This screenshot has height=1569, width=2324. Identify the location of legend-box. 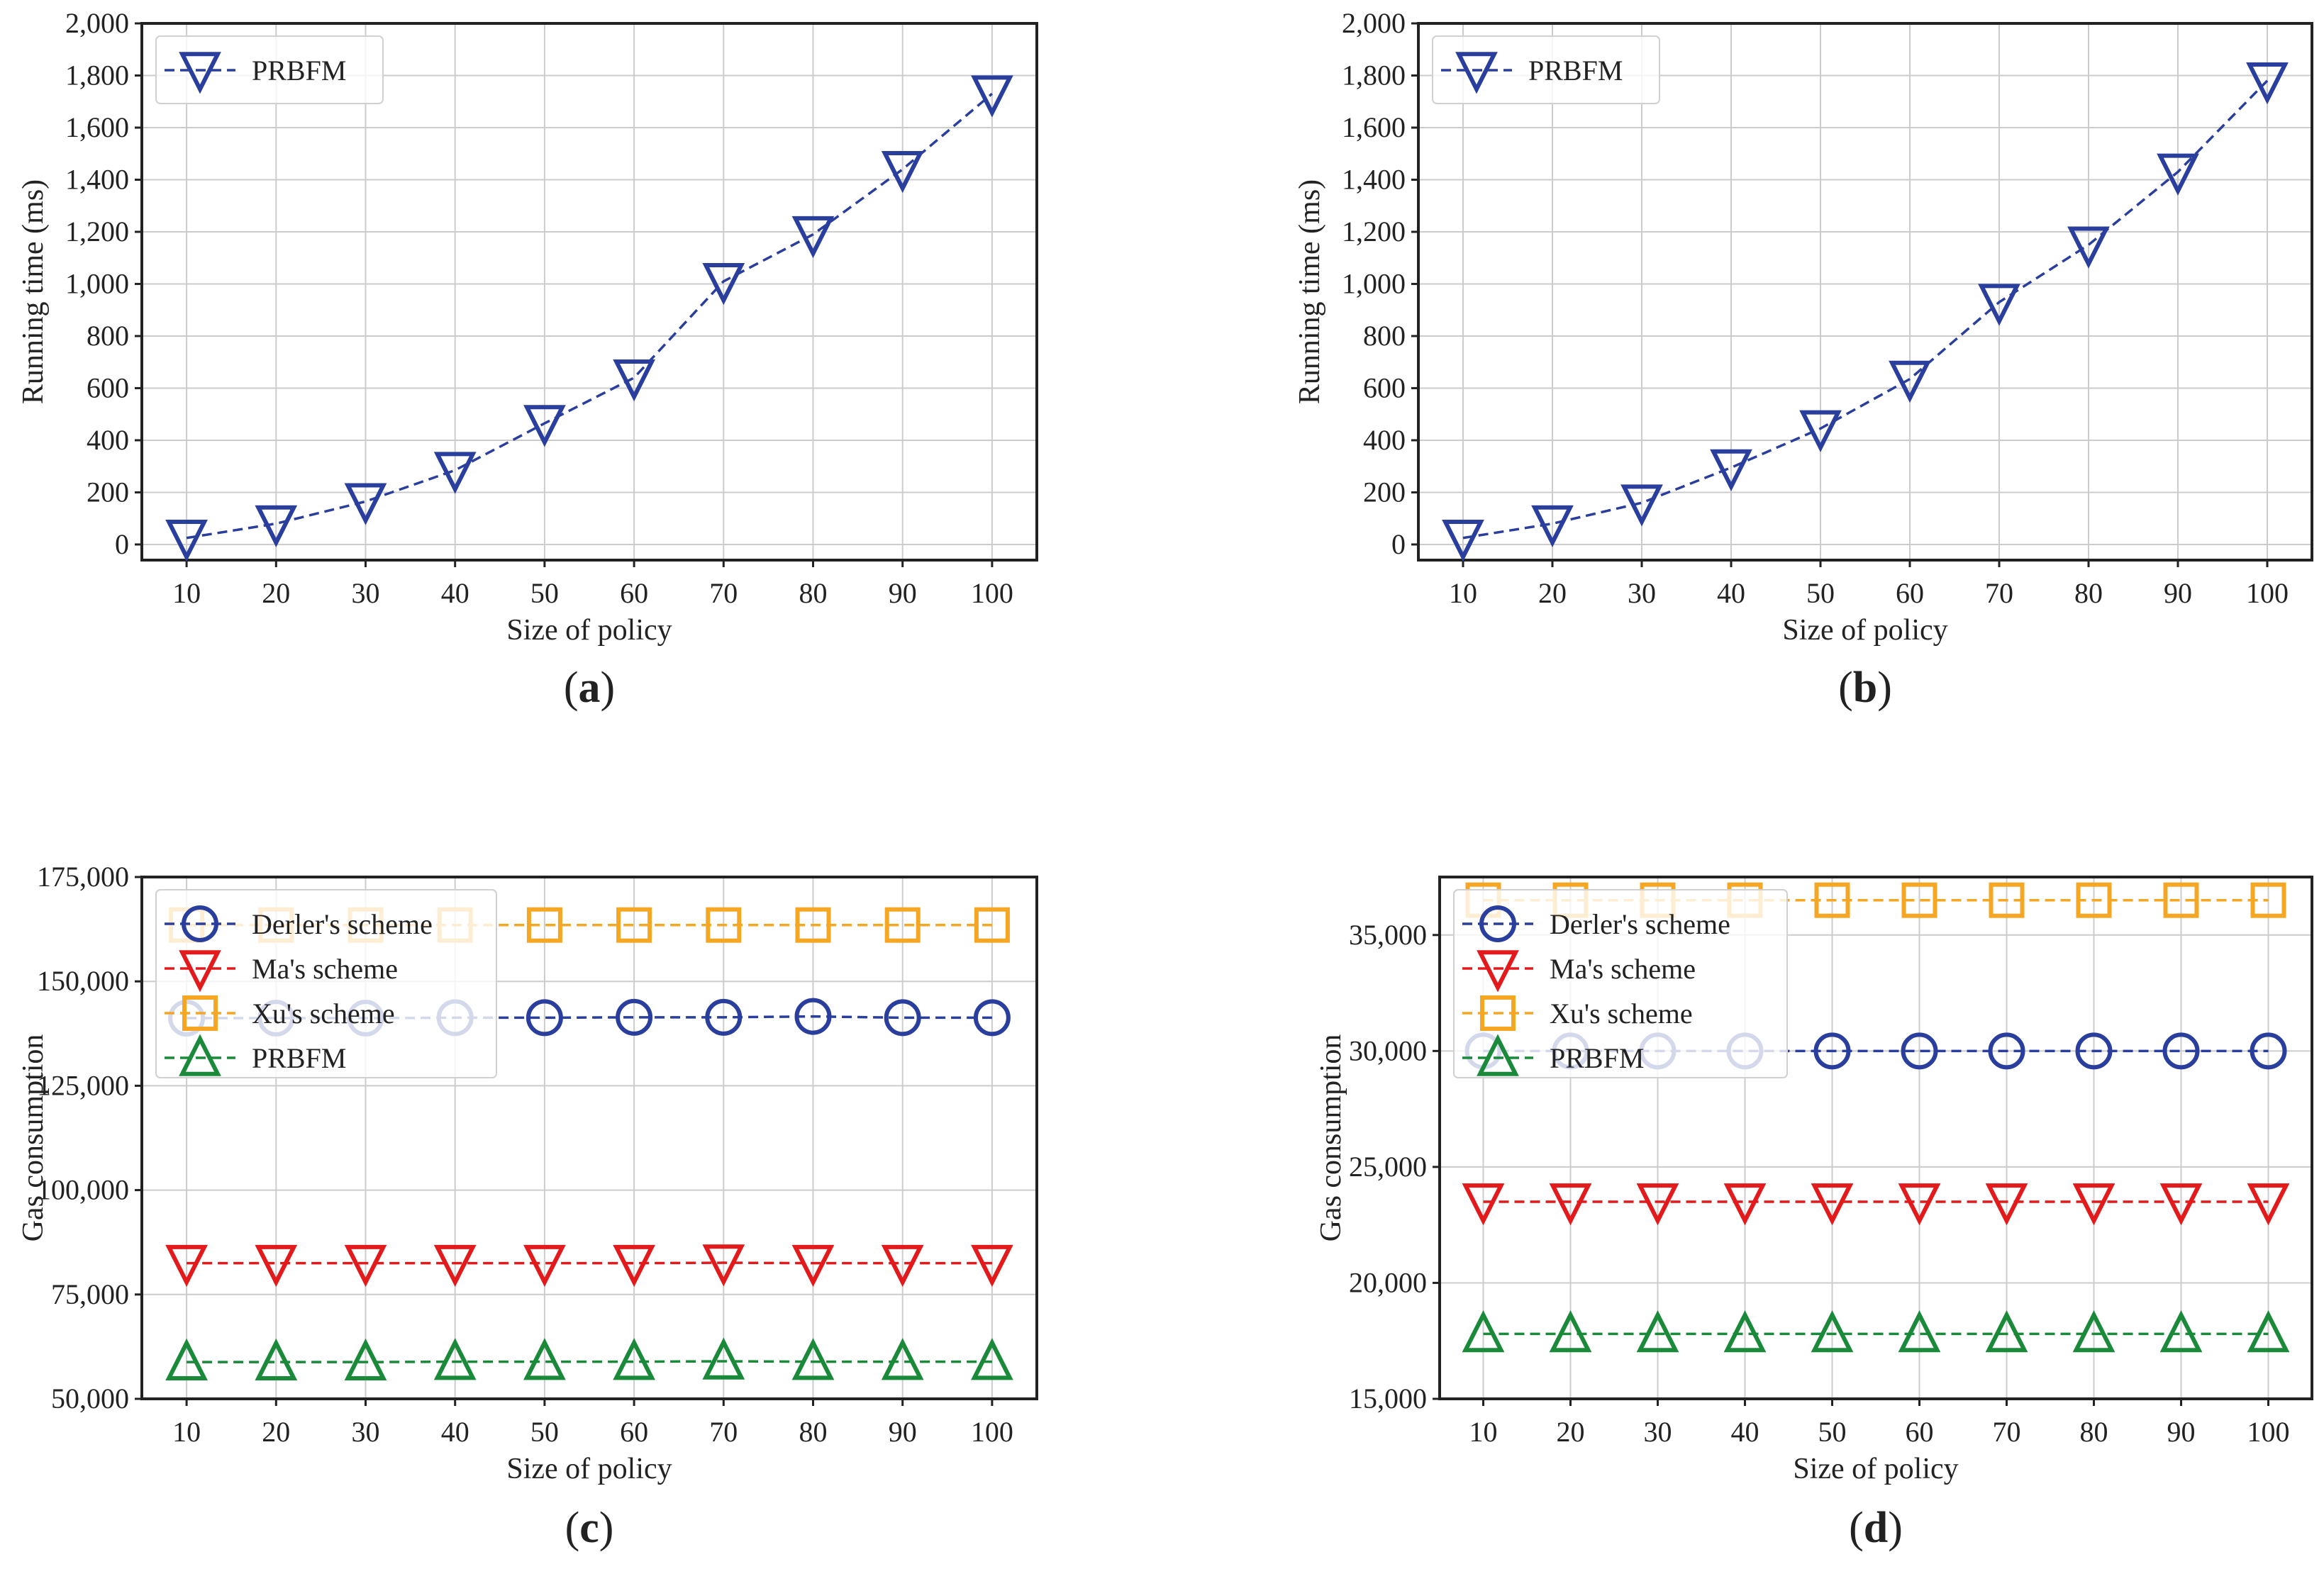
(1620, 983).